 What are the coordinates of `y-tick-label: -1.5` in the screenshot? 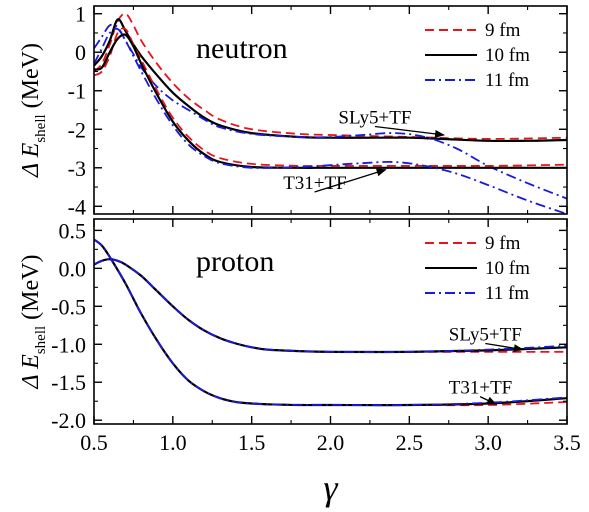 It's located at (68, 382).